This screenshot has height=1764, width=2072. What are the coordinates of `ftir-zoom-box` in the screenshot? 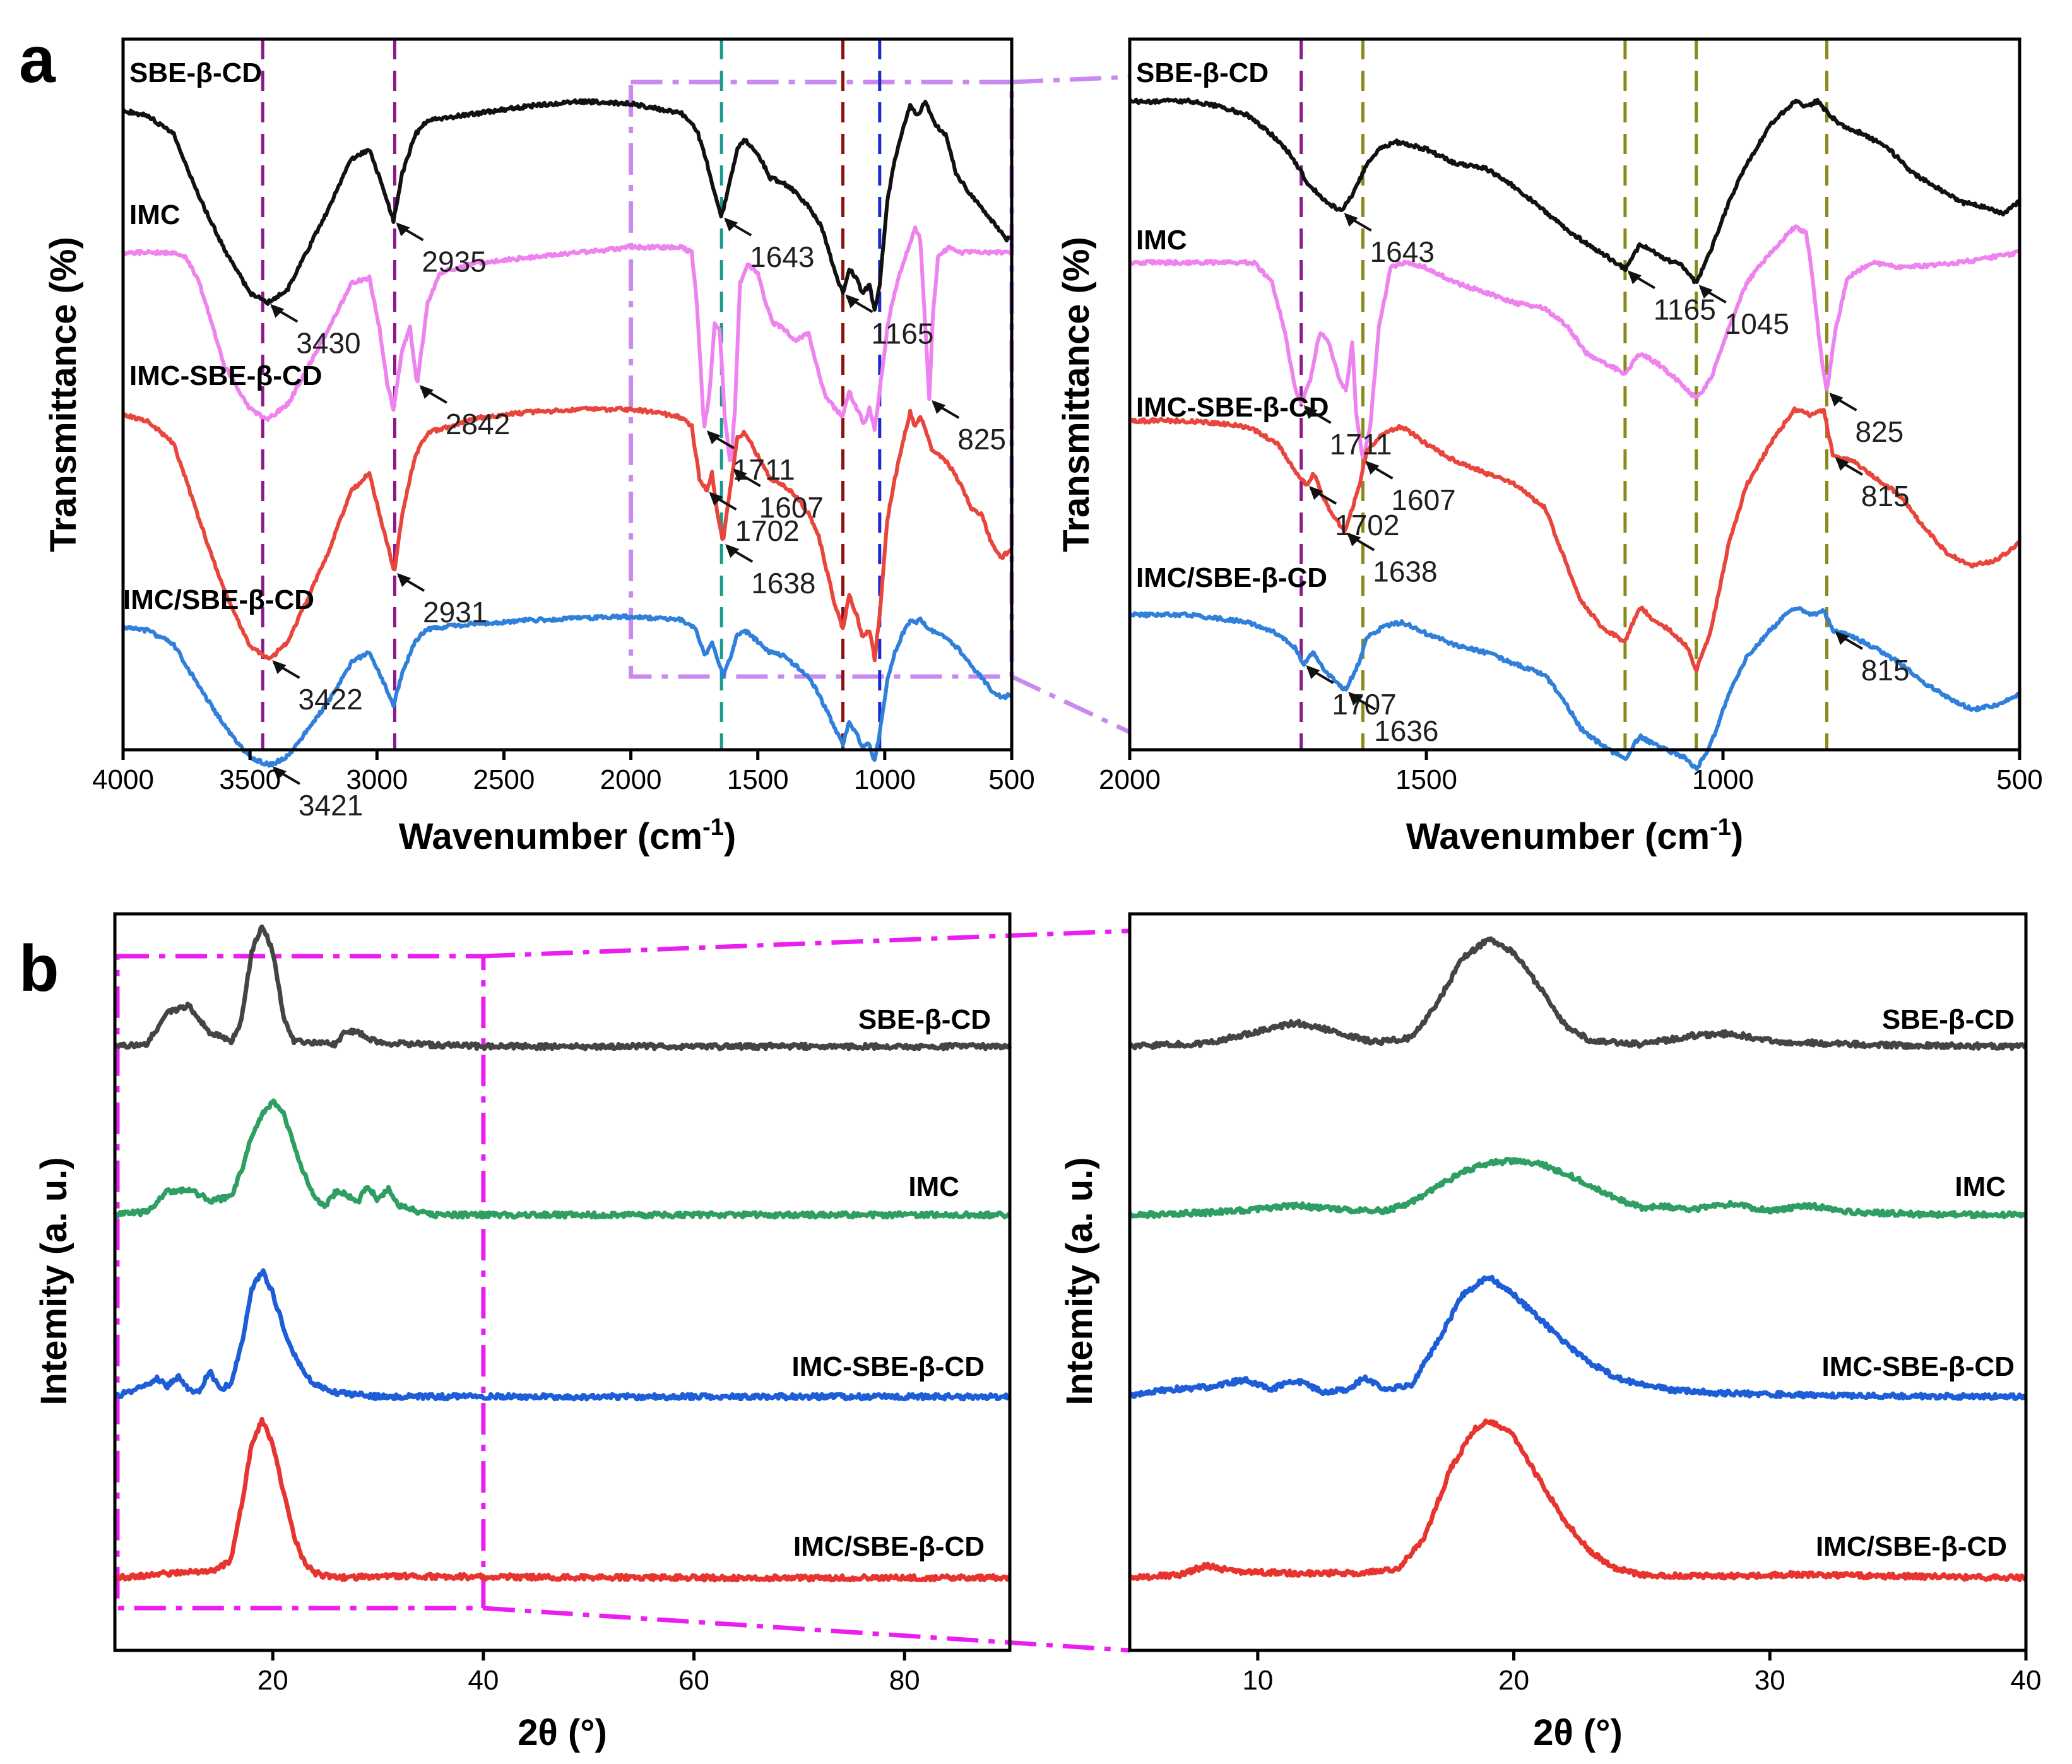 It's located at (821, 379).